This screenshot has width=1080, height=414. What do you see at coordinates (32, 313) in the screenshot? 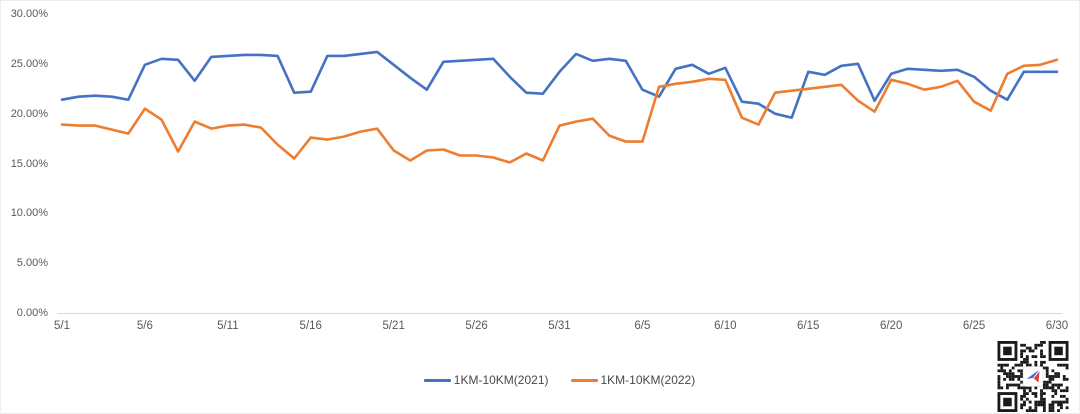
I see `y-tick-label: 0.00%` at bounding box center [32, 313].